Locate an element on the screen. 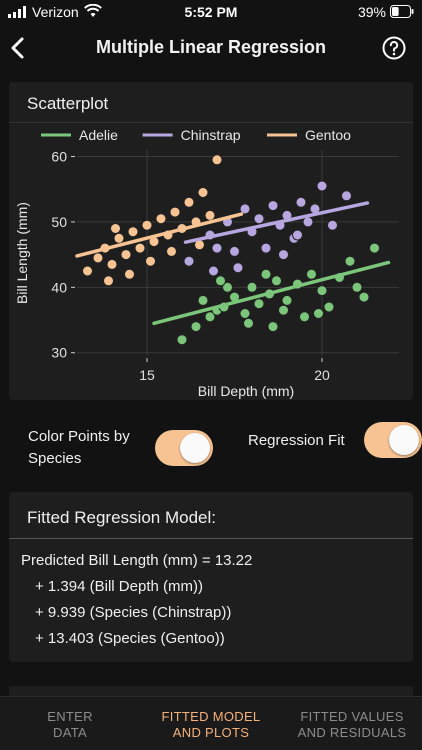 The width and height of the screenshot is (422, 750). y-tick-label: 60 is located at coordinates (59, 157).